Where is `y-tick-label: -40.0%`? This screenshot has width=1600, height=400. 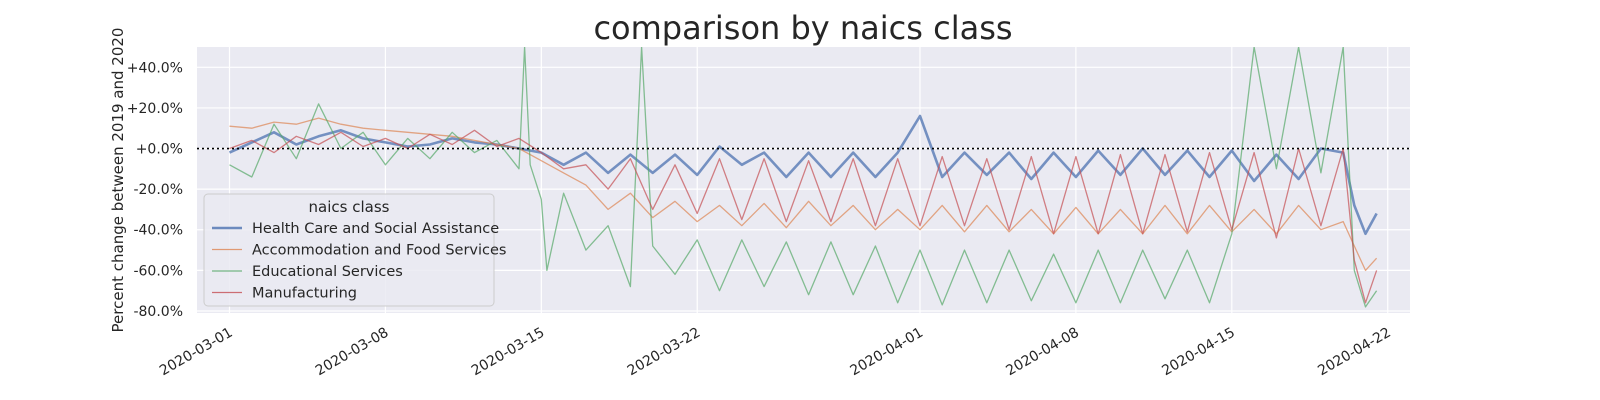 y-tick-label: -40.0% is located at coordinates (158, 231).